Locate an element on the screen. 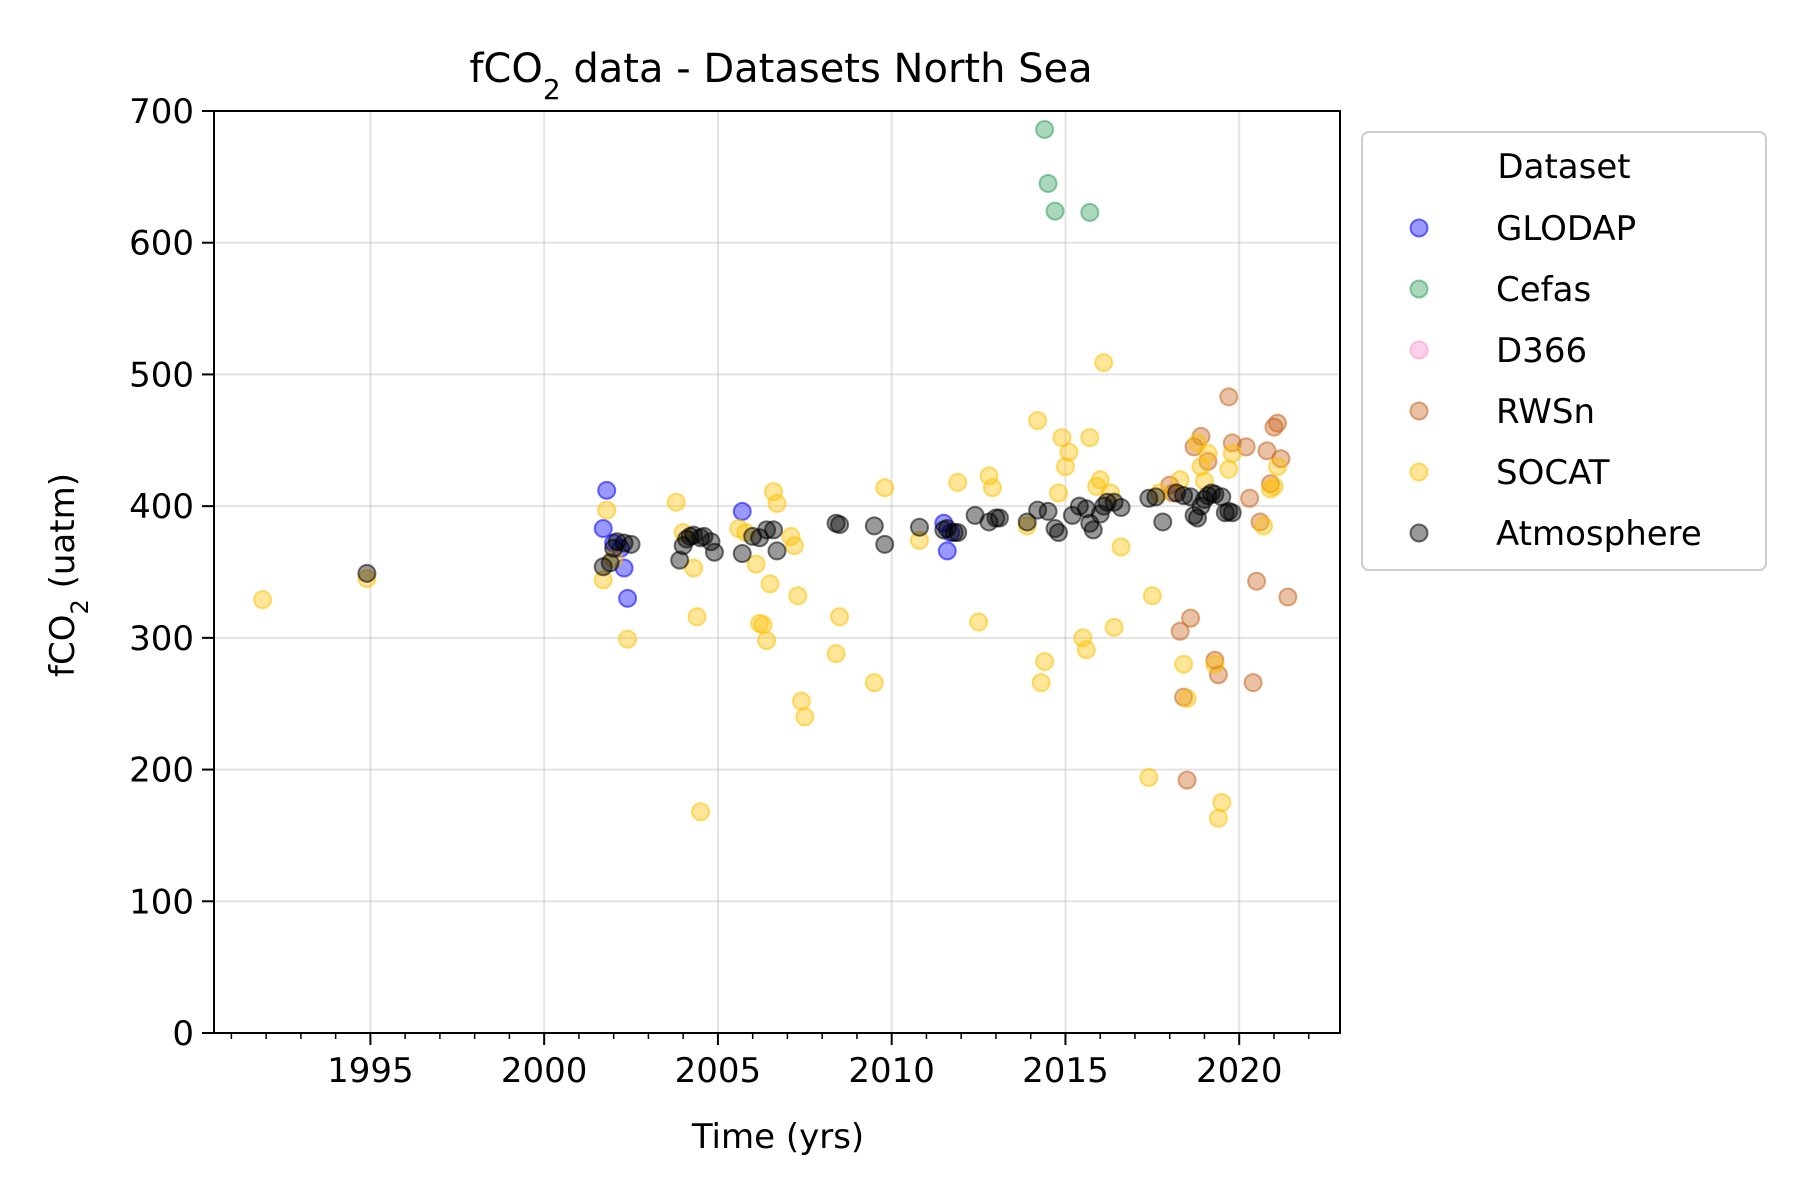 This screenshot has height=1200, width=1800. legend-title: Dataset is located at coordinates (1563, 167).